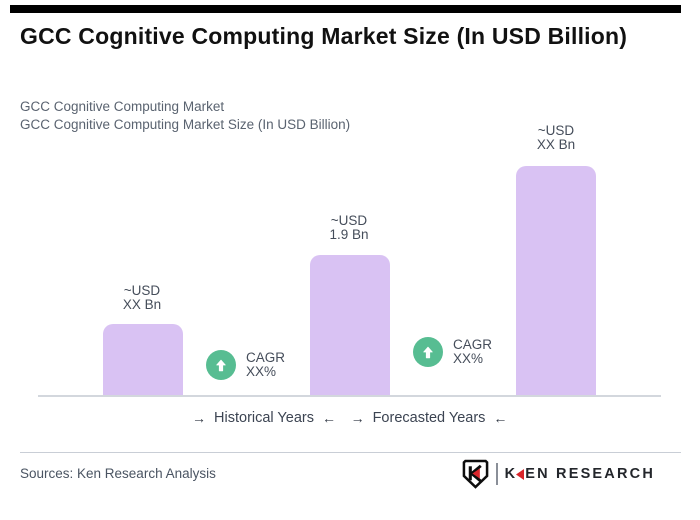 This screenshot has height=520, width=700. Describe the element at coordinates (556, 130) in the screenshot. I see `bar-value-label-3-line-1: ~USD` at that location.